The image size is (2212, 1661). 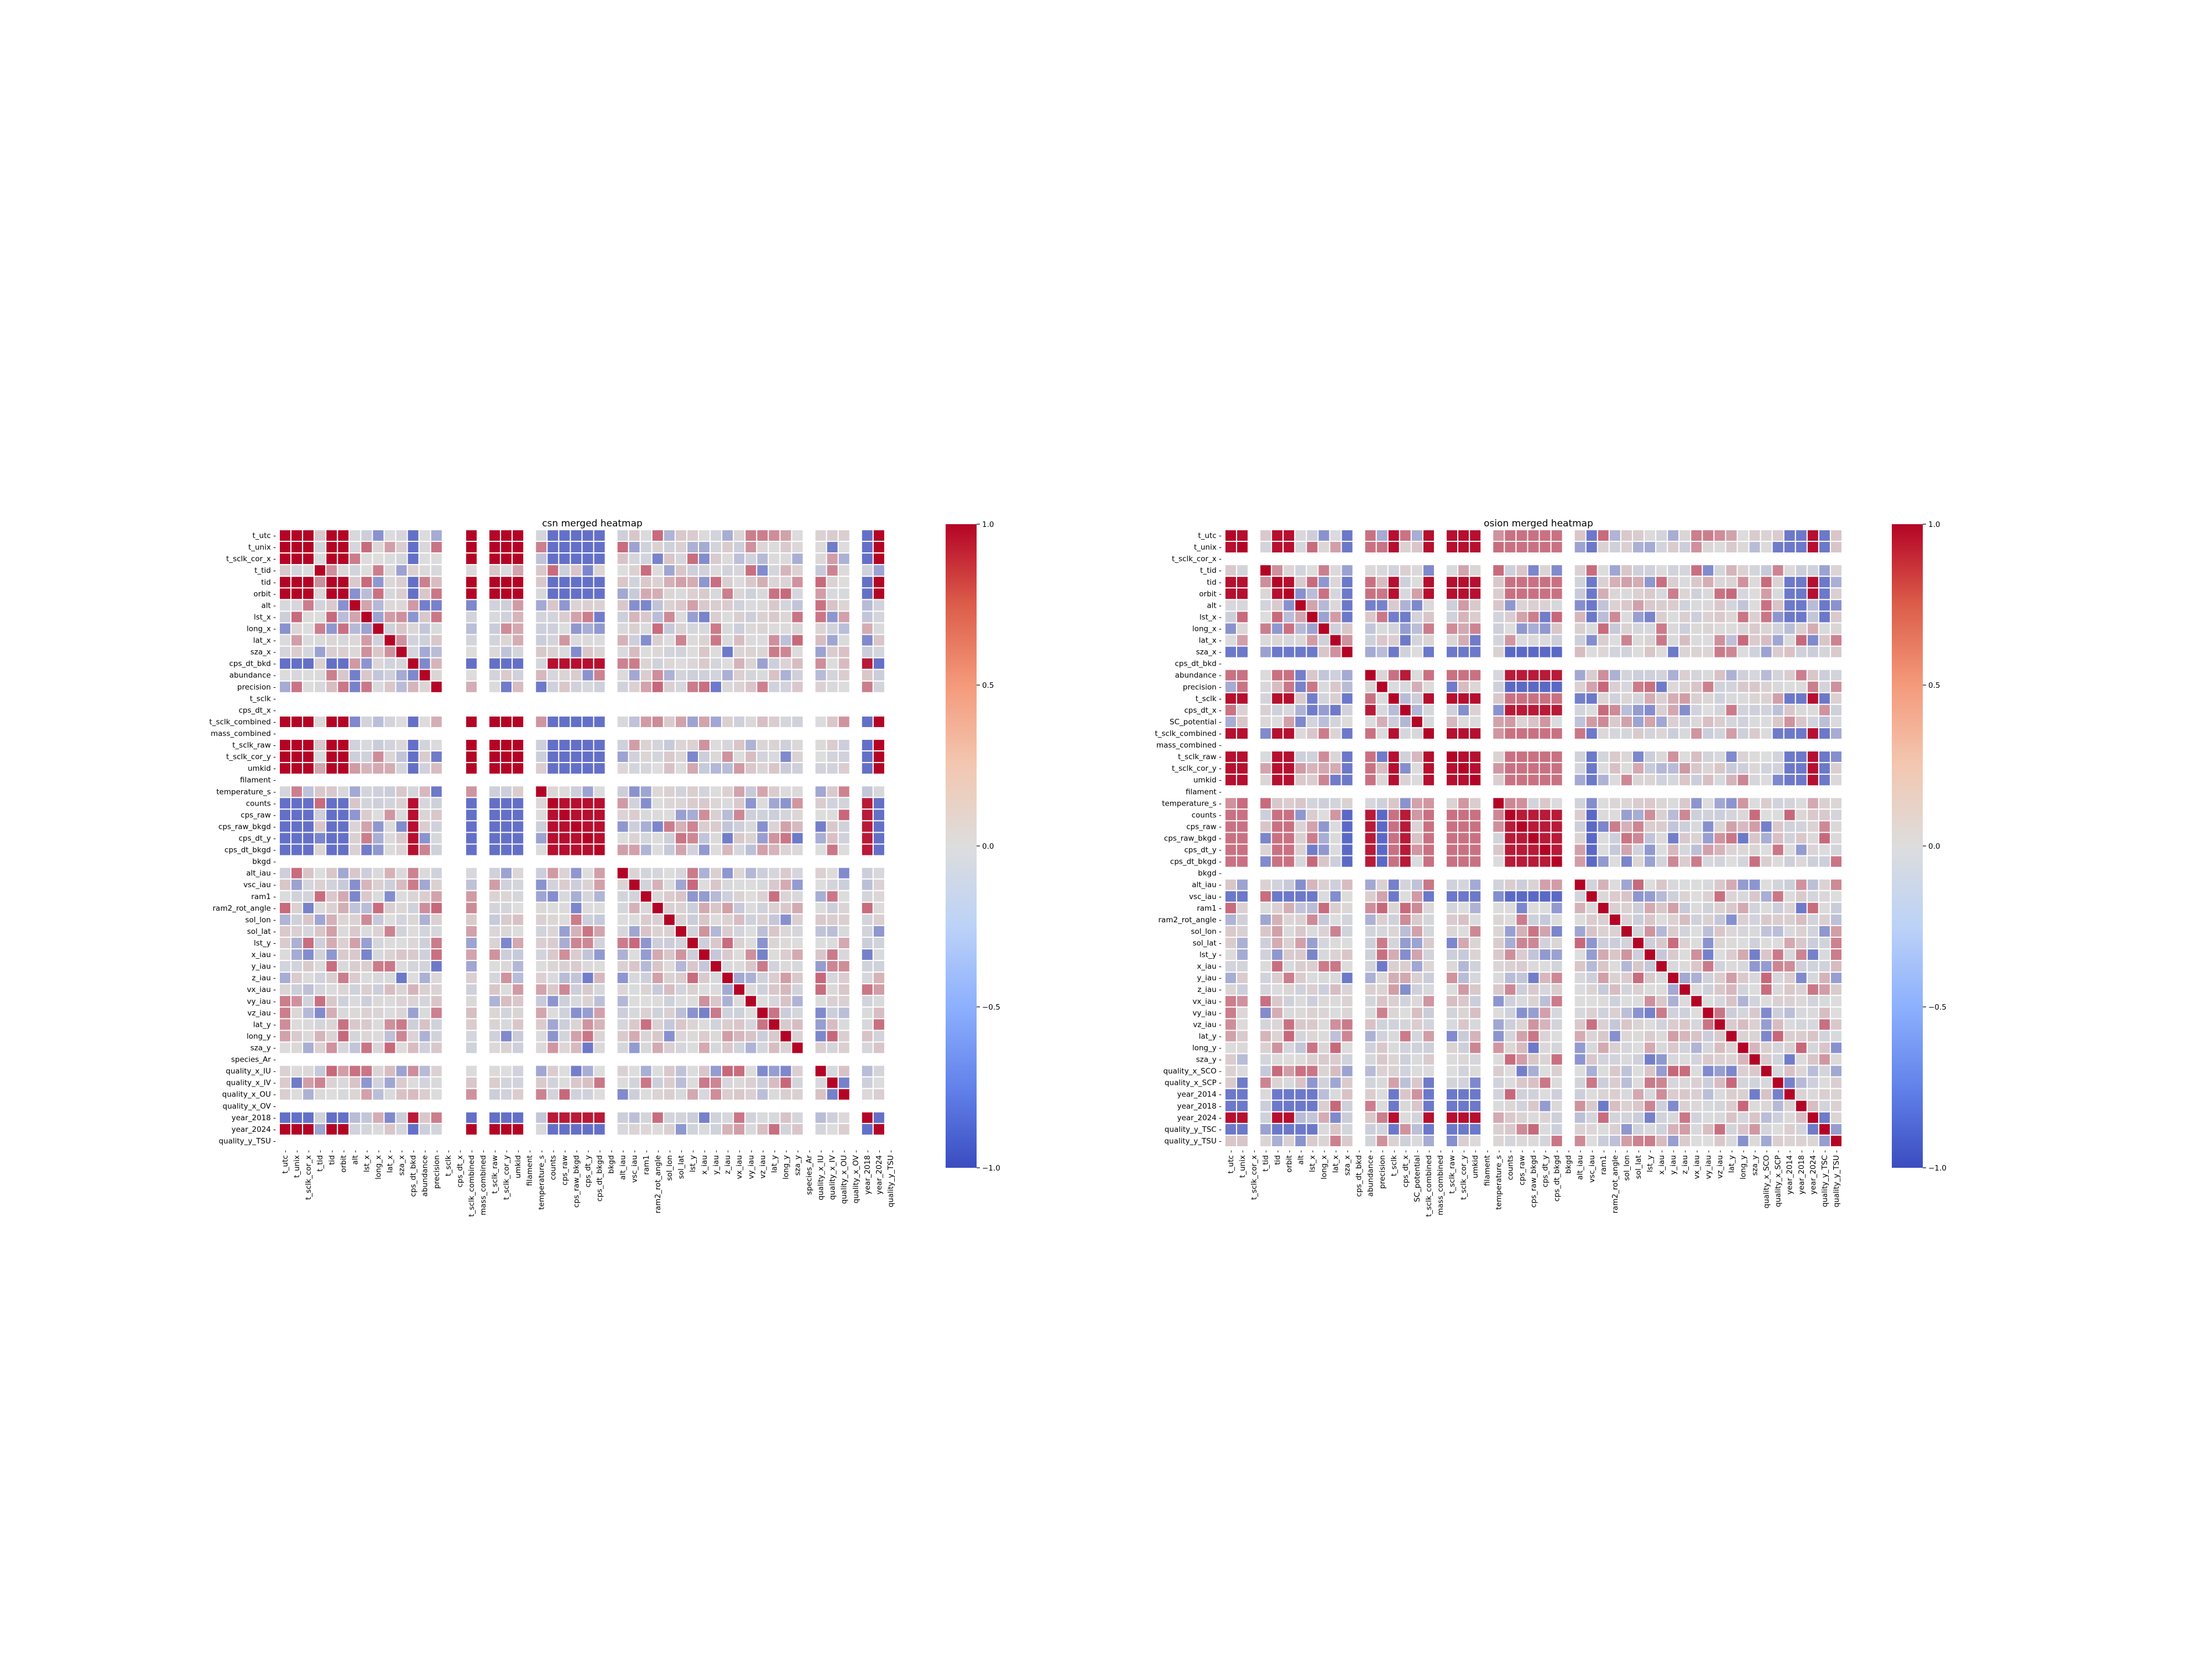 I want to click on colorbar-tick-label: 0.0, so click(x=988, y=846).